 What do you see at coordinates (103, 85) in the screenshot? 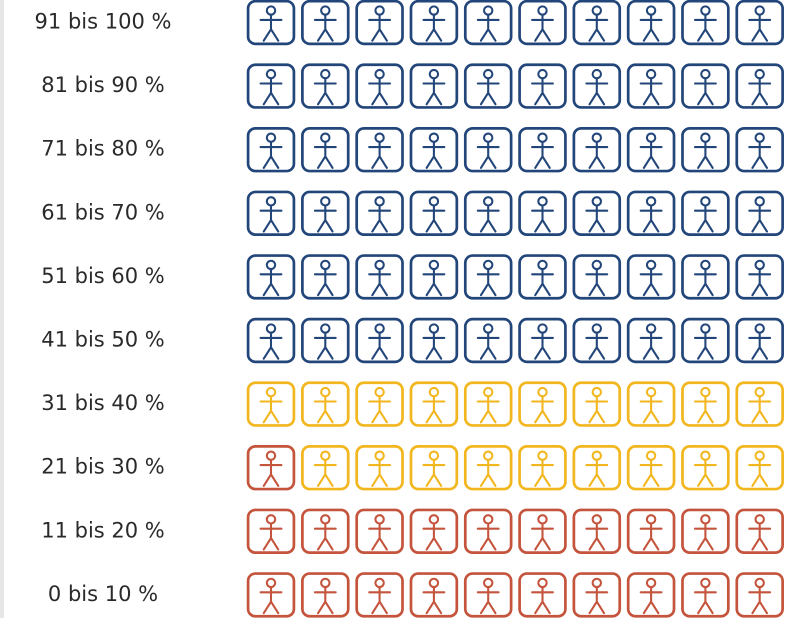
I see `row-label: 81 bis 90 %` at bounding box center [103, 85].